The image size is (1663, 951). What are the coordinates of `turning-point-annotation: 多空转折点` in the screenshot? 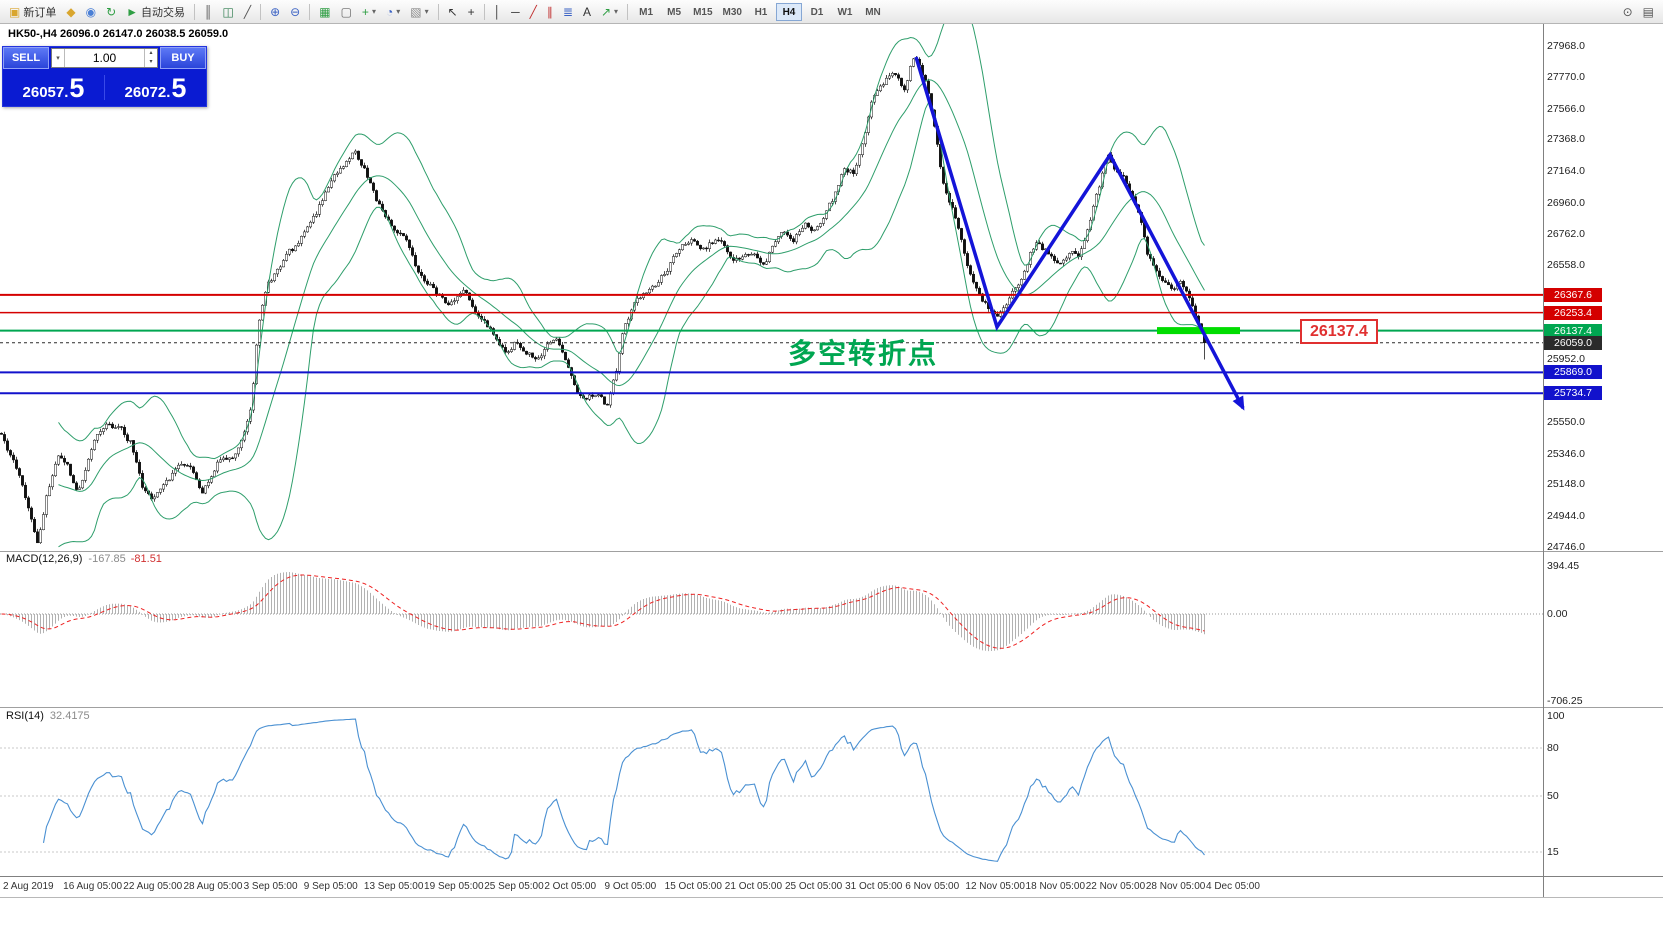 It's located at (863, 353).